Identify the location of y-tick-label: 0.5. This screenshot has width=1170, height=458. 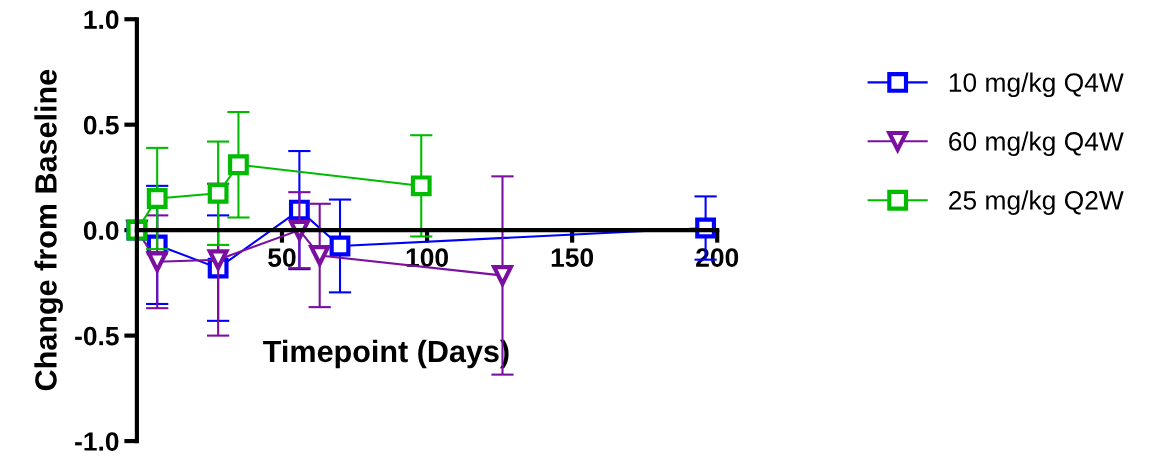
(101, 125).